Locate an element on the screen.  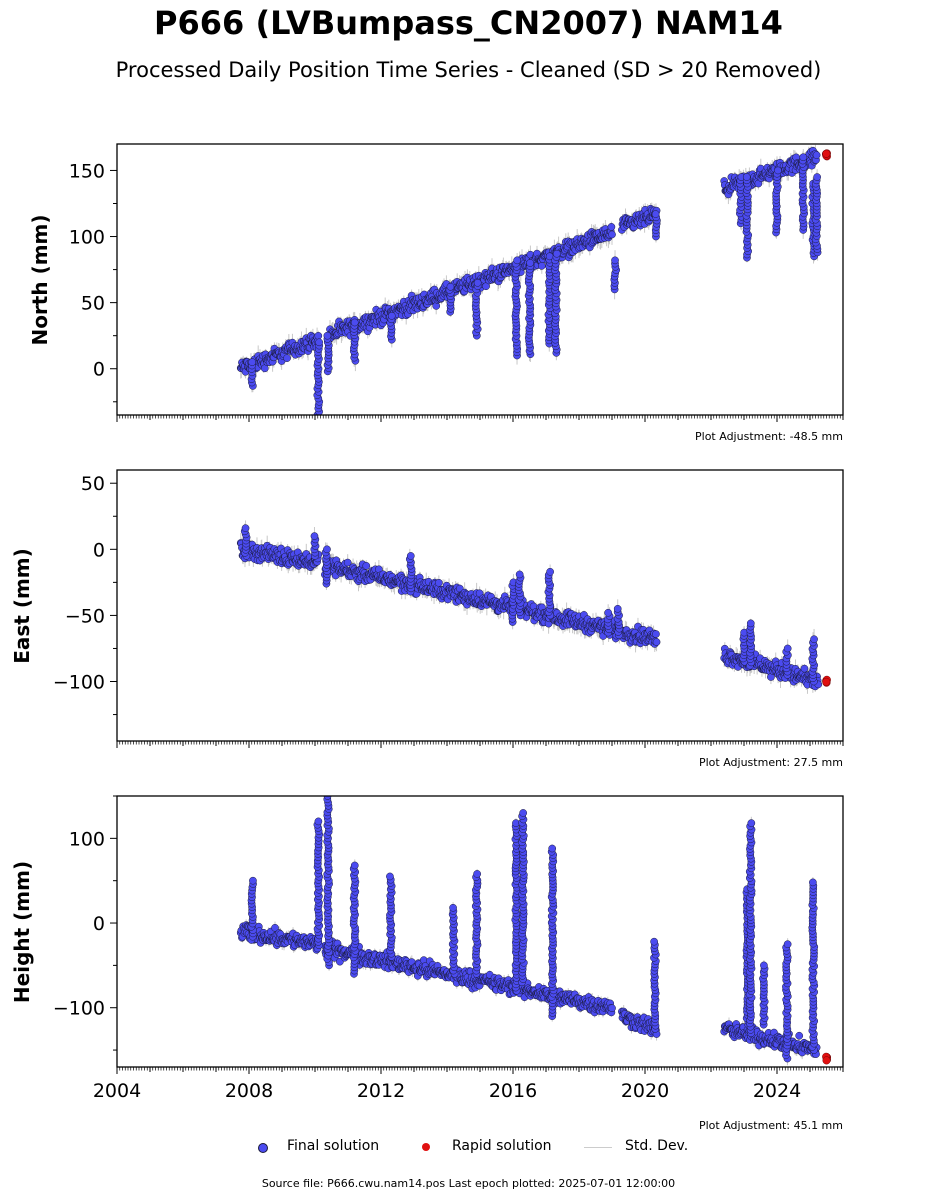
north-y-ticks: 0 50 100 150 is located at coordinates (93, 281).